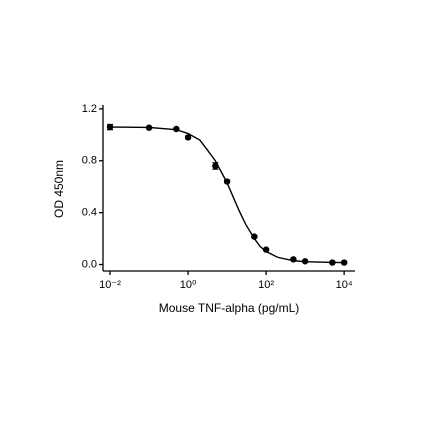  Describe the element at coordinates (229, 308) in the screenshot. I see `x-axis-label: Mouse TNF-alpha (pg/mL)` at that location.